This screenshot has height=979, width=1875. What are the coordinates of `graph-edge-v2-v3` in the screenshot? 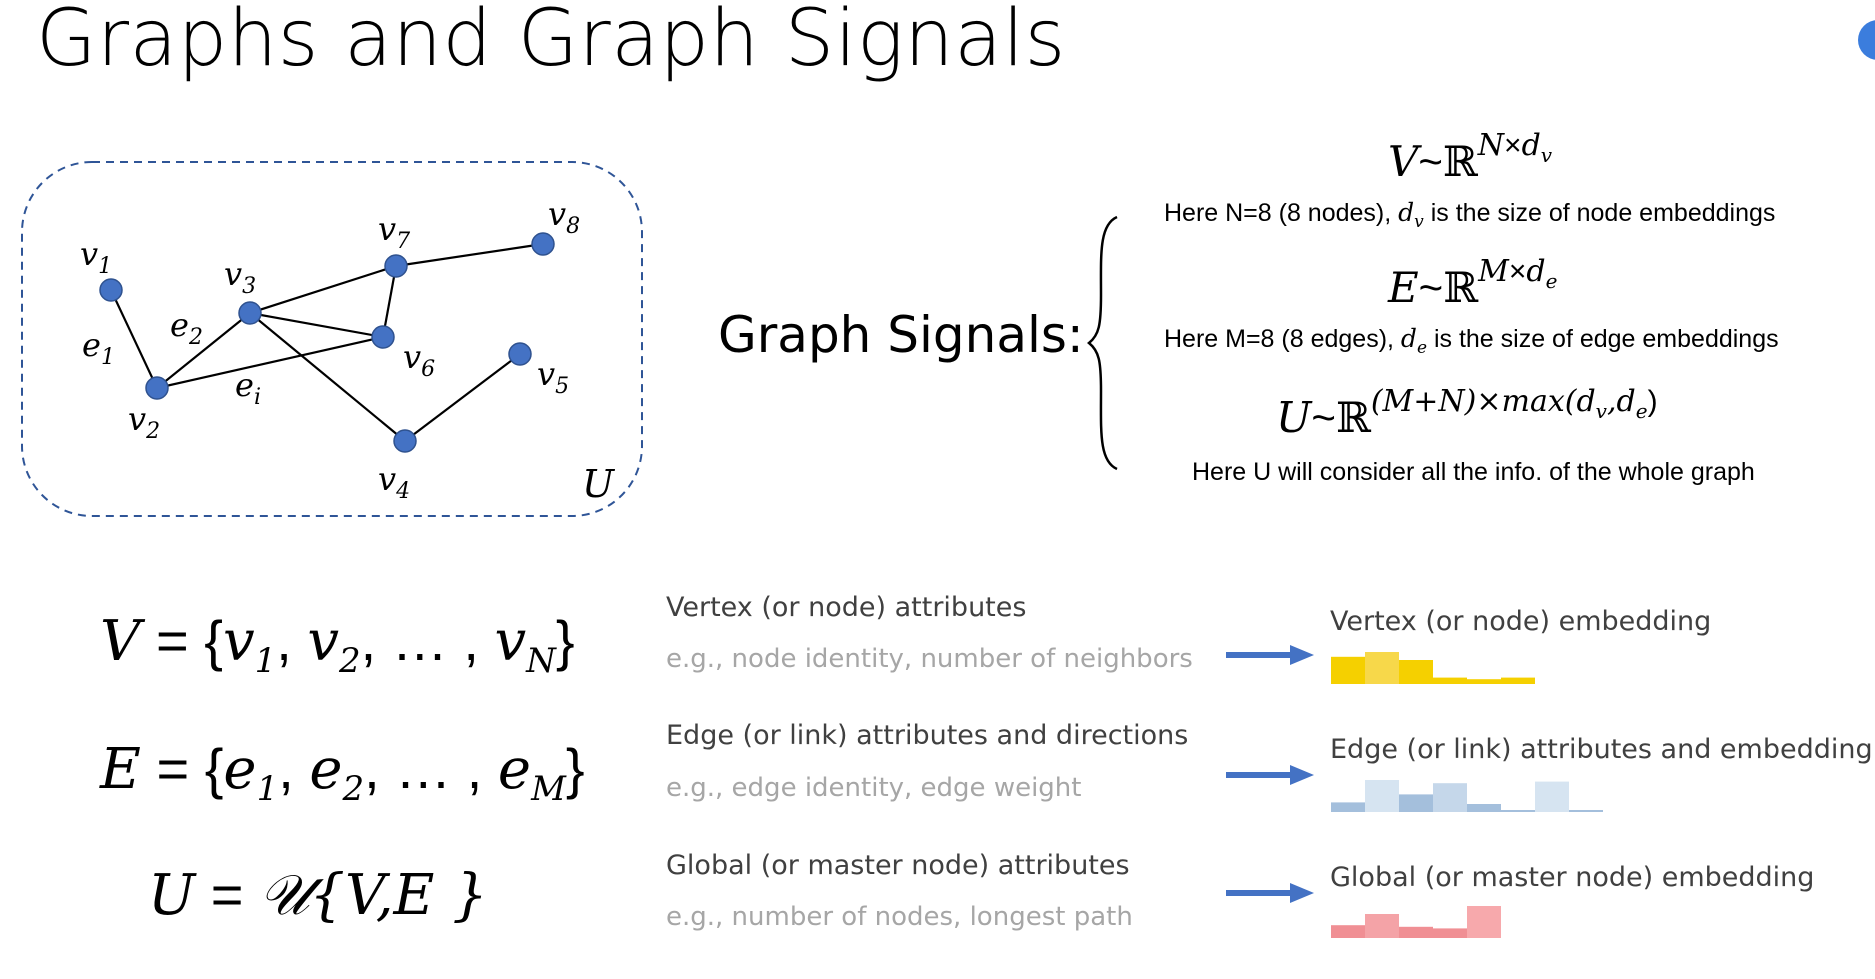 It's located at (203, 350).